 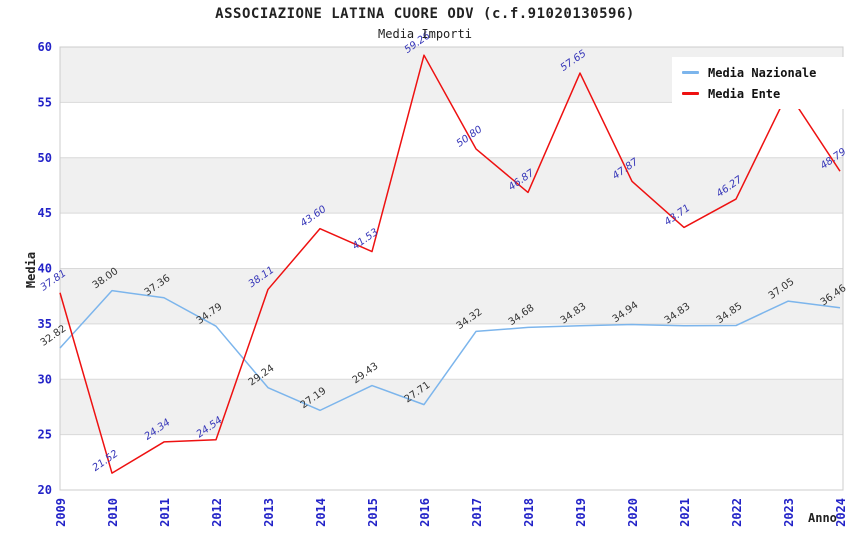 I want to click on x-tick-label: 2019, so click(x=581, y=512).